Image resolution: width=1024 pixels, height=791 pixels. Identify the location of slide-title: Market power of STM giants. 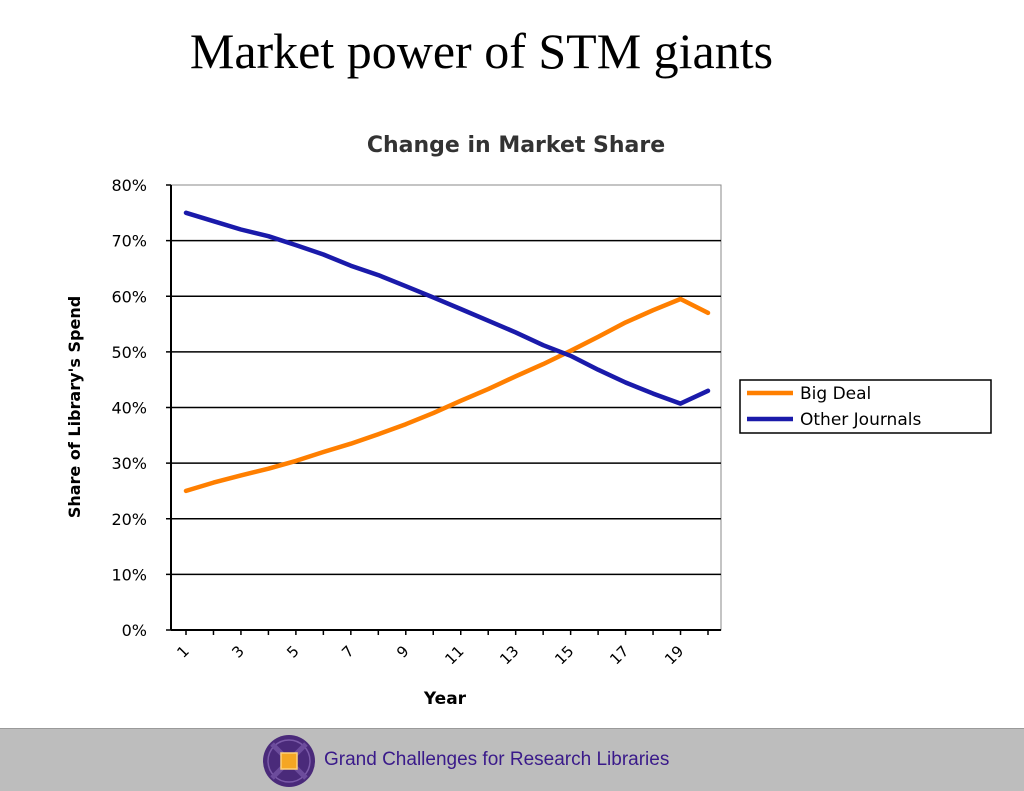
(481, 51).